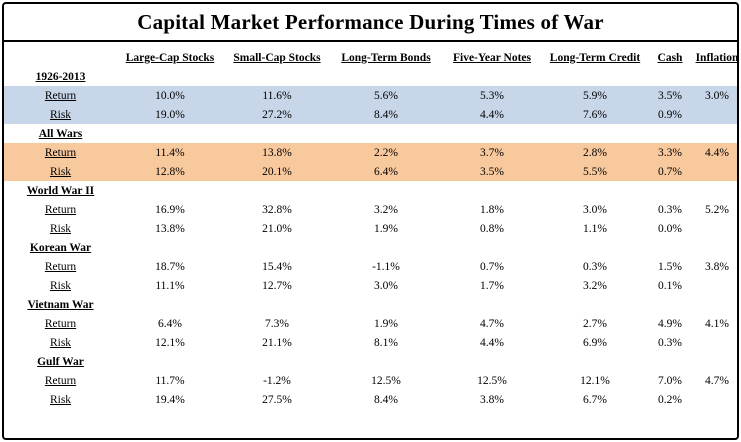 The image size is (741, 442). What do you see at coordinates (492, 399) in the screenshot?
I see `value-cell: 3.8%` at bounding box center [492, 399].